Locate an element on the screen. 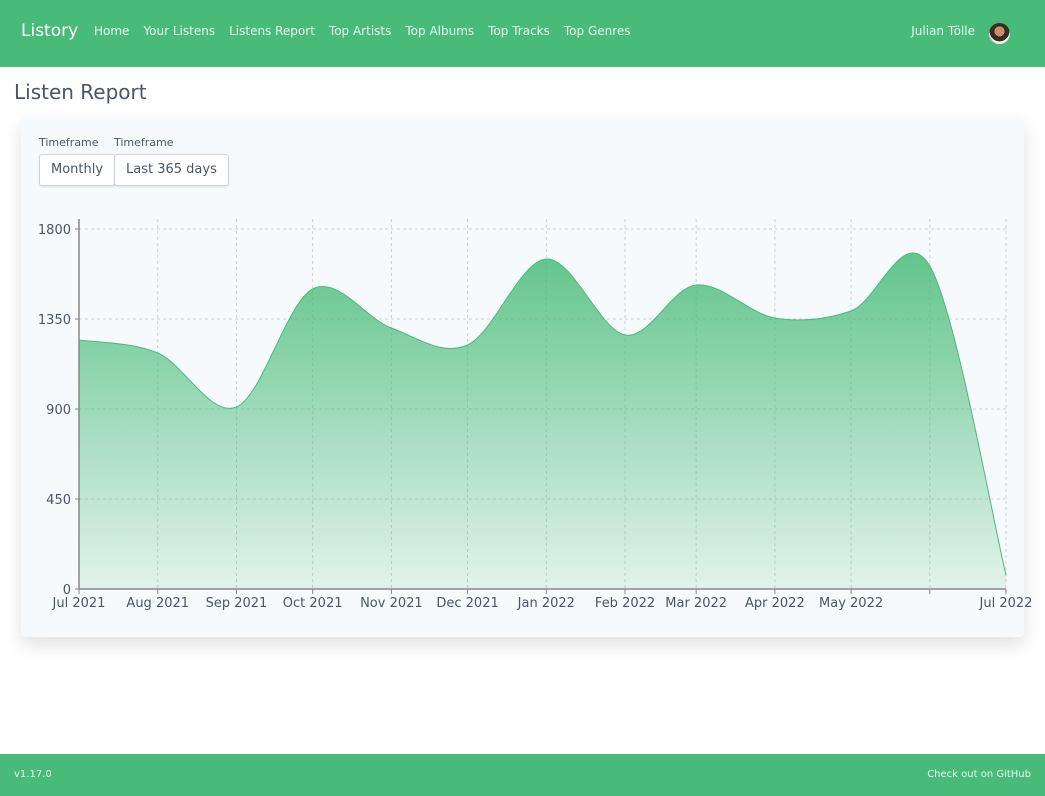 The height and width of the screenshot is (796, 1045). y-tick-label: 900 is located at coordinates (58, 410).